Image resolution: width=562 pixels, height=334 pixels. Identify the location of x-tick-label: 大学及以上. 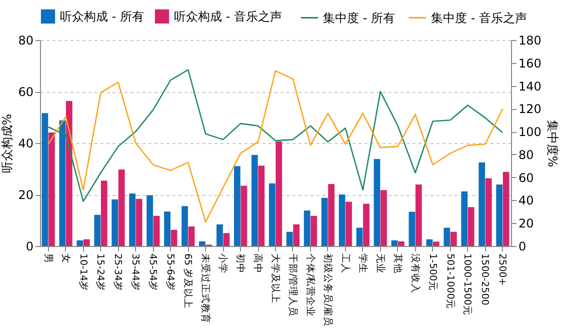
(276, 279).